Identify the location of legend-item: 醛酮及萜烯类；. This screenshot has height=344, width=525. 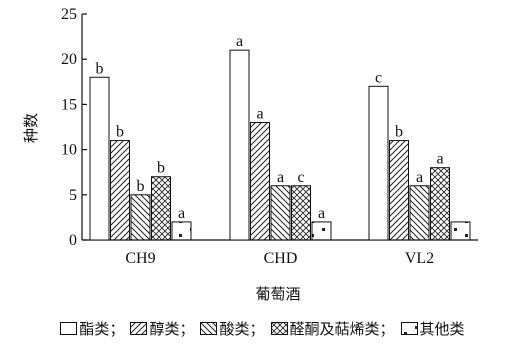
(335, 328).